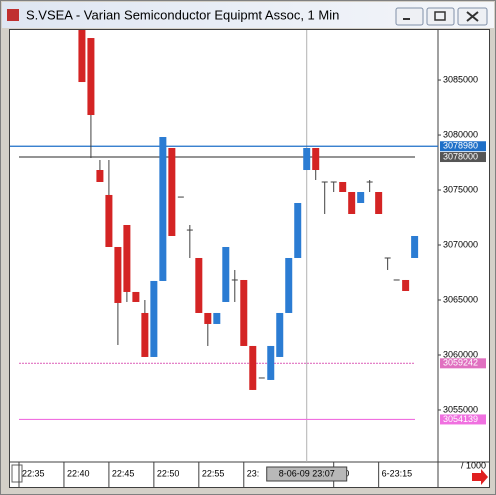 This screenshot has width=496, height=495. I want to click on scroll-arrow, so click(480, 477).